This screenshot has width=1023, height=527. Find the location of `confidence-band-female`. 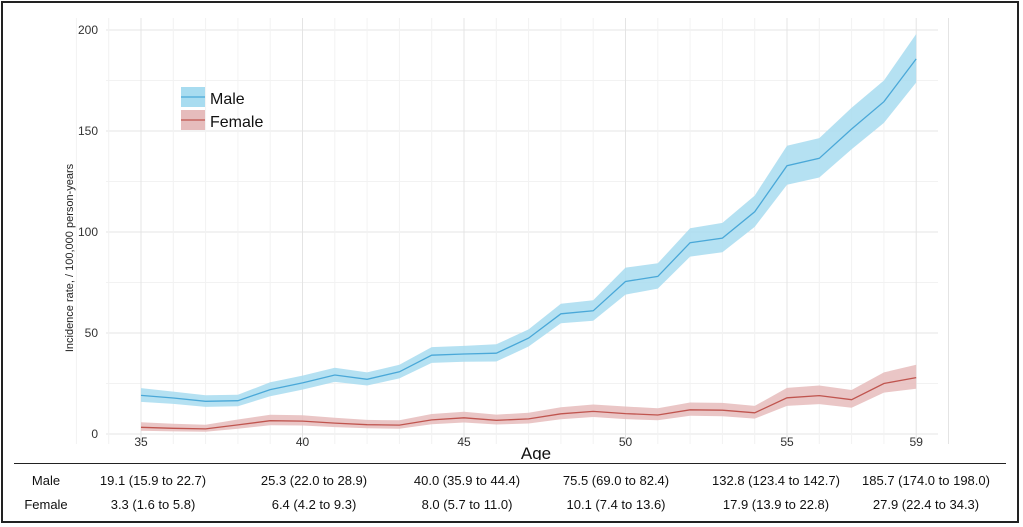

confidence-band-female is located at coordinates (529, 398).